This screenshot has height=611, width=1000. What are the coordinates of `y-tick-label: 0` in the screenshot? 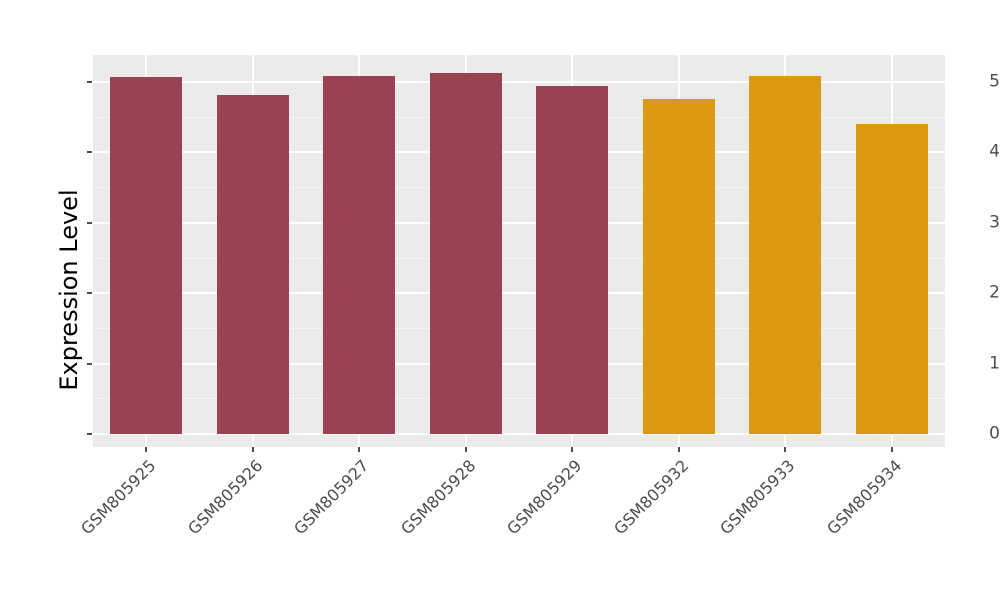 It's located at (994, 433).